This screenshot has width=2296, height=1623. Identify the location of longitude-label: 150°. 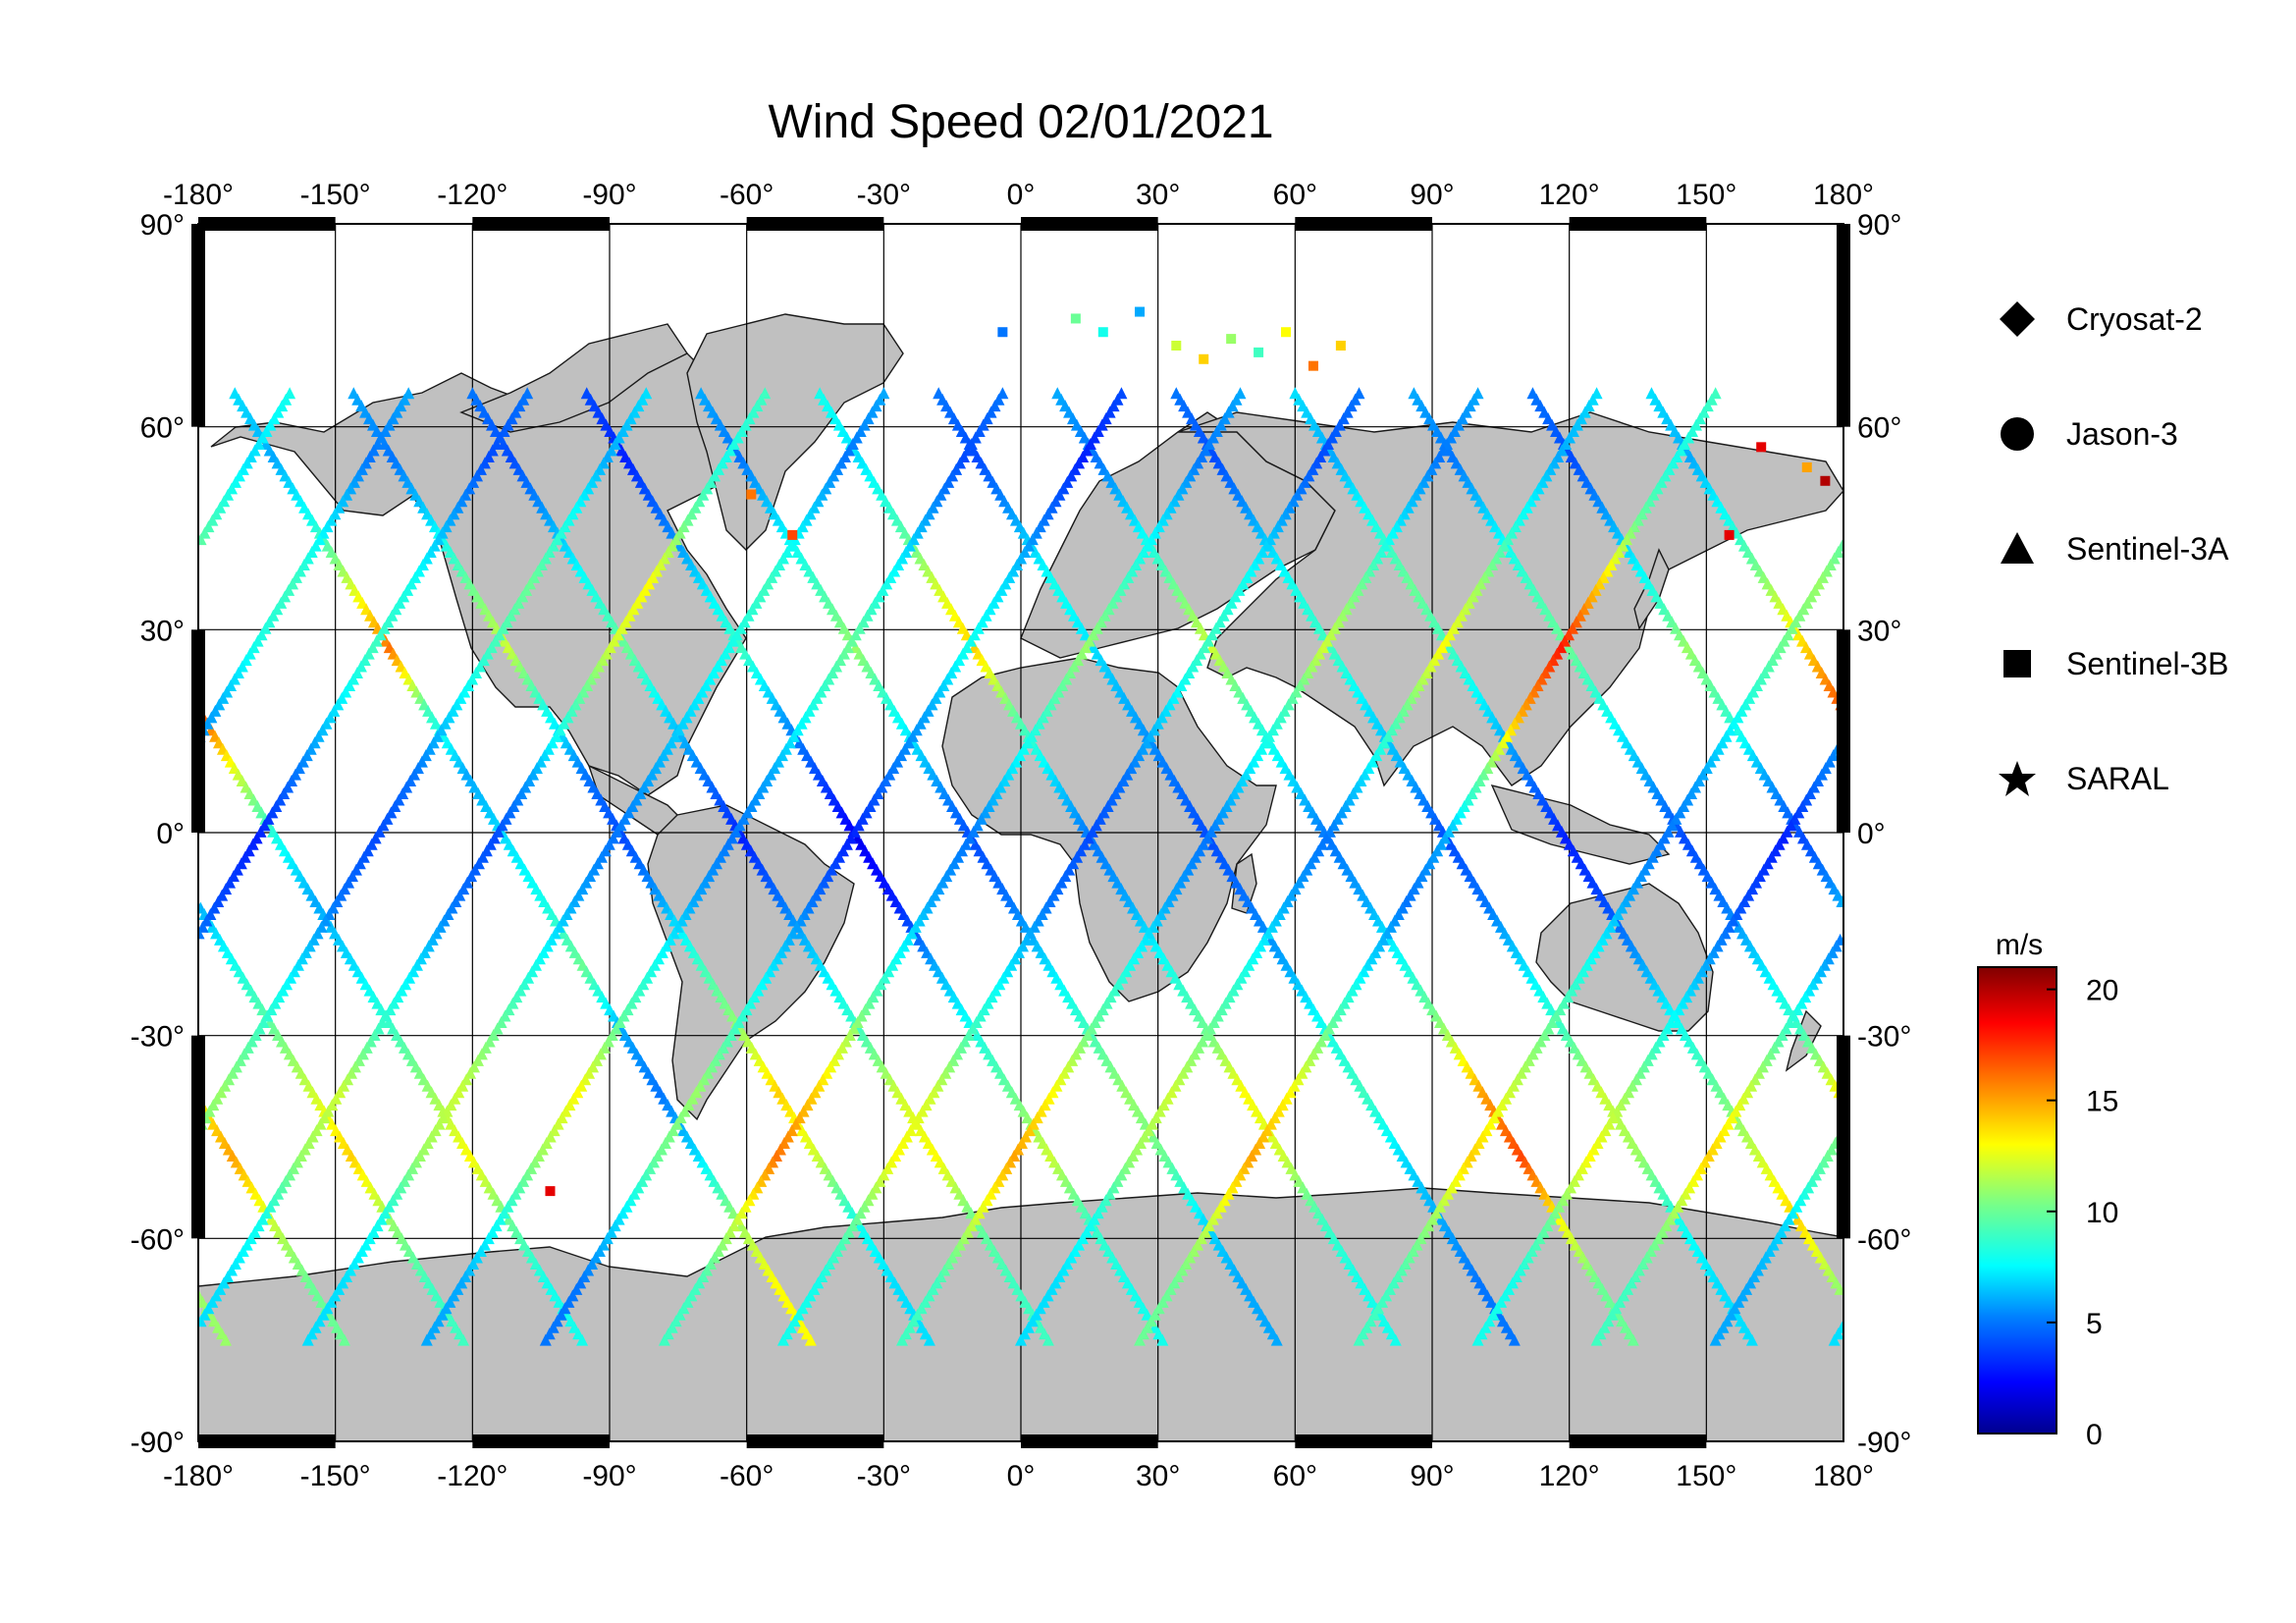
(1706, 1476).